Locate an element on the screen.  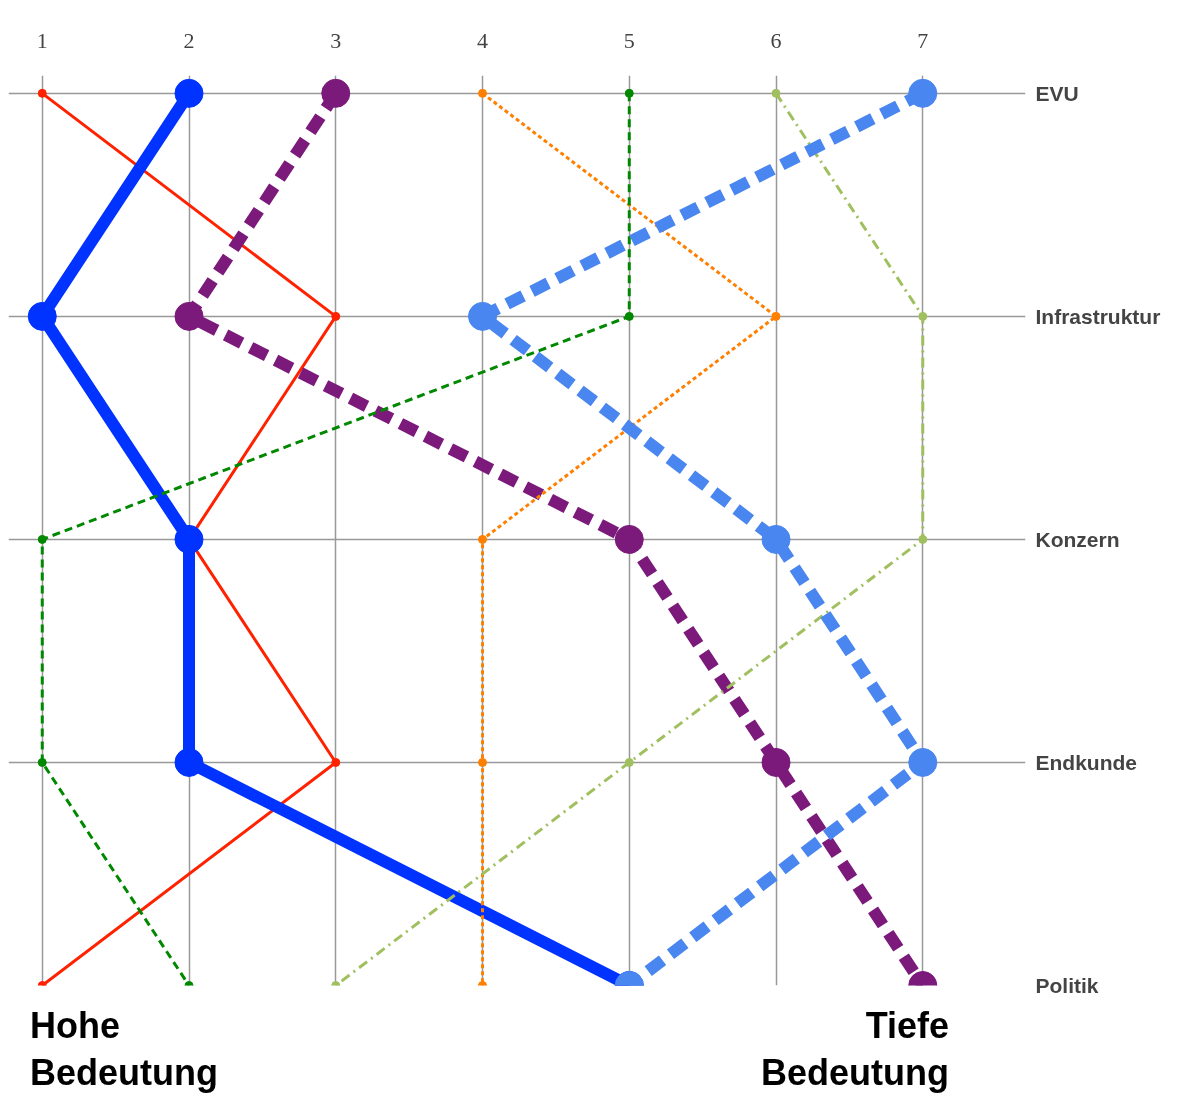
y-tick-label: Politik is located at coordinates (1067, 985).